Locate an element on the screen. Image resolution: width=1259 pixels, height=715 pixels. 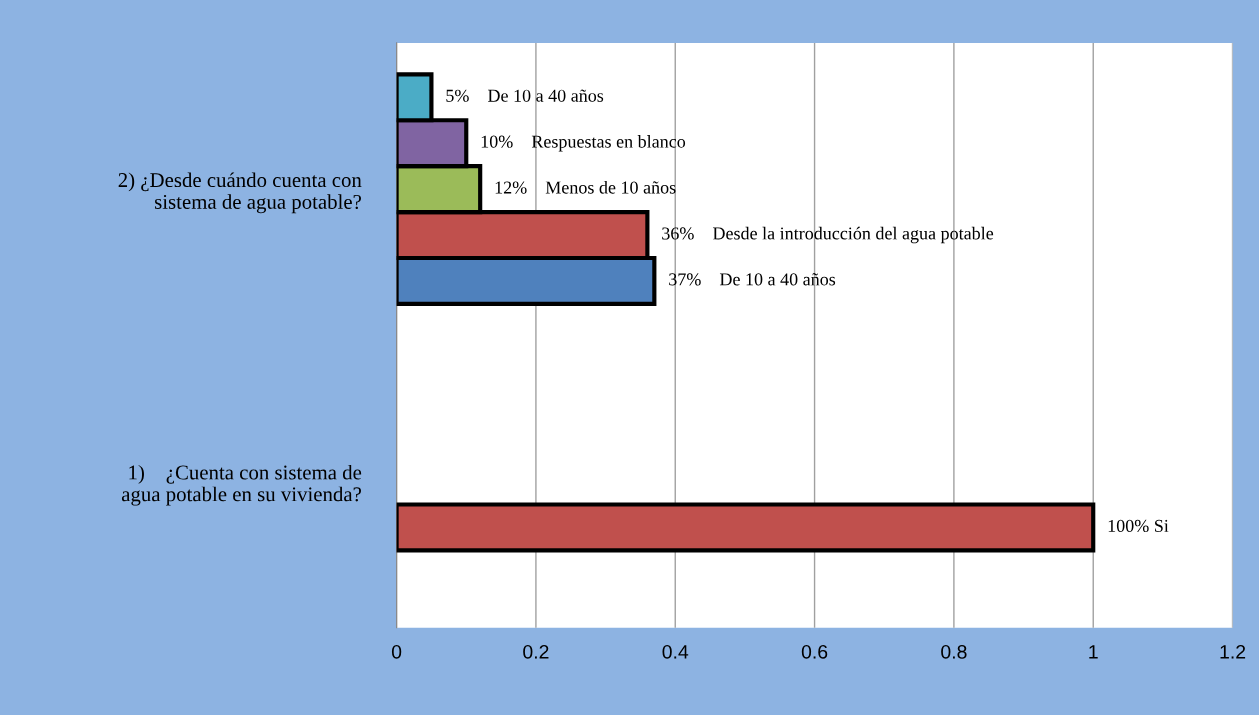
data-label: 36% Desde la introducción del agua potable is located at coordinates (828, 235).